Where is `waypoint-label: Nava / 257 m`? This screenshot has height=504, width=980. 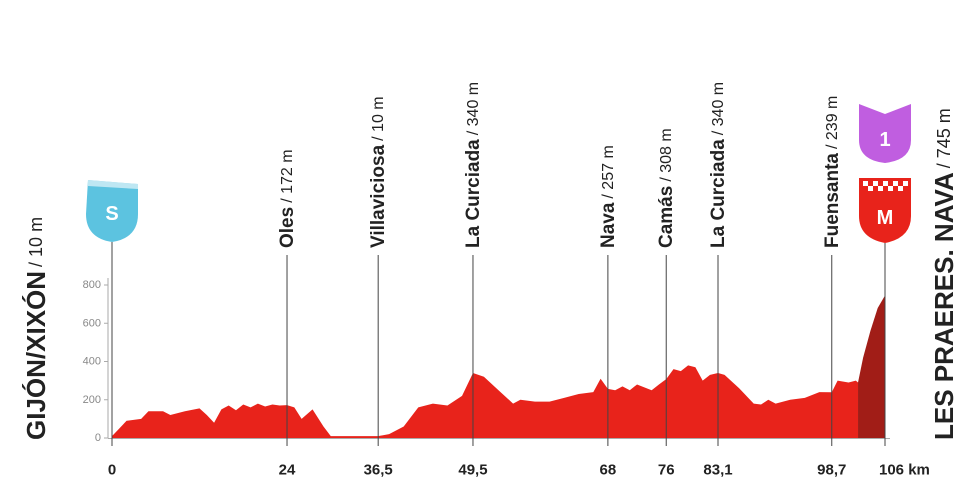 waypoint-label: Nava / 257 m is located at coordinates (607, 196).